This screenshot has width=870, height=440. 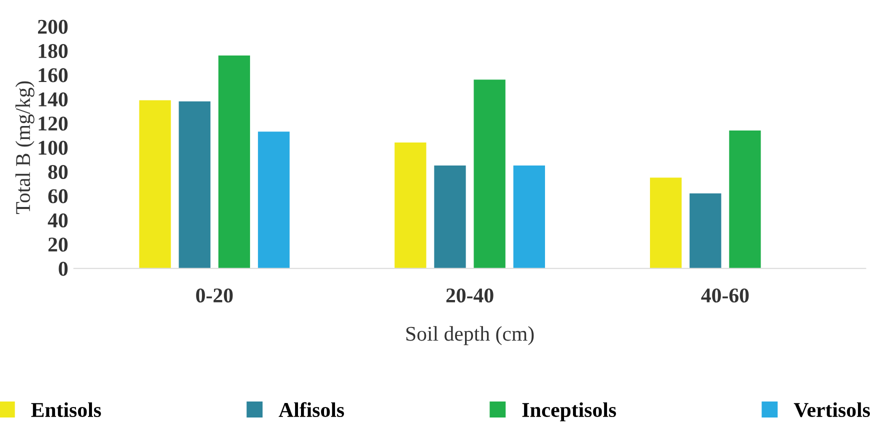 What do you see at coordinates (470, 336) in the screenshot?
I see `x-axis-title: Soil depth (cm)` at bounding box center [470, 336].